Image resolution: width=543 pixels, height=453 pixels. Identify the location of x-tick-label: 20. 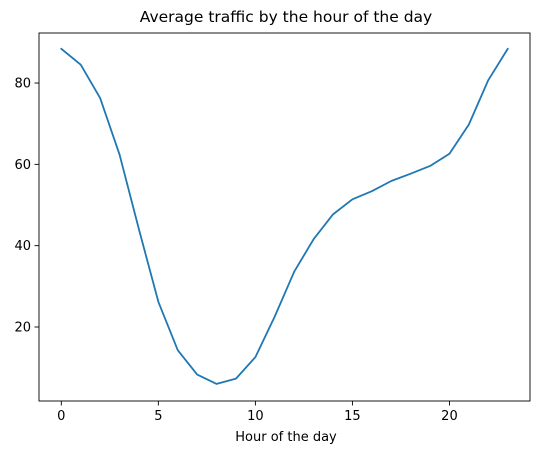
(449, 416).